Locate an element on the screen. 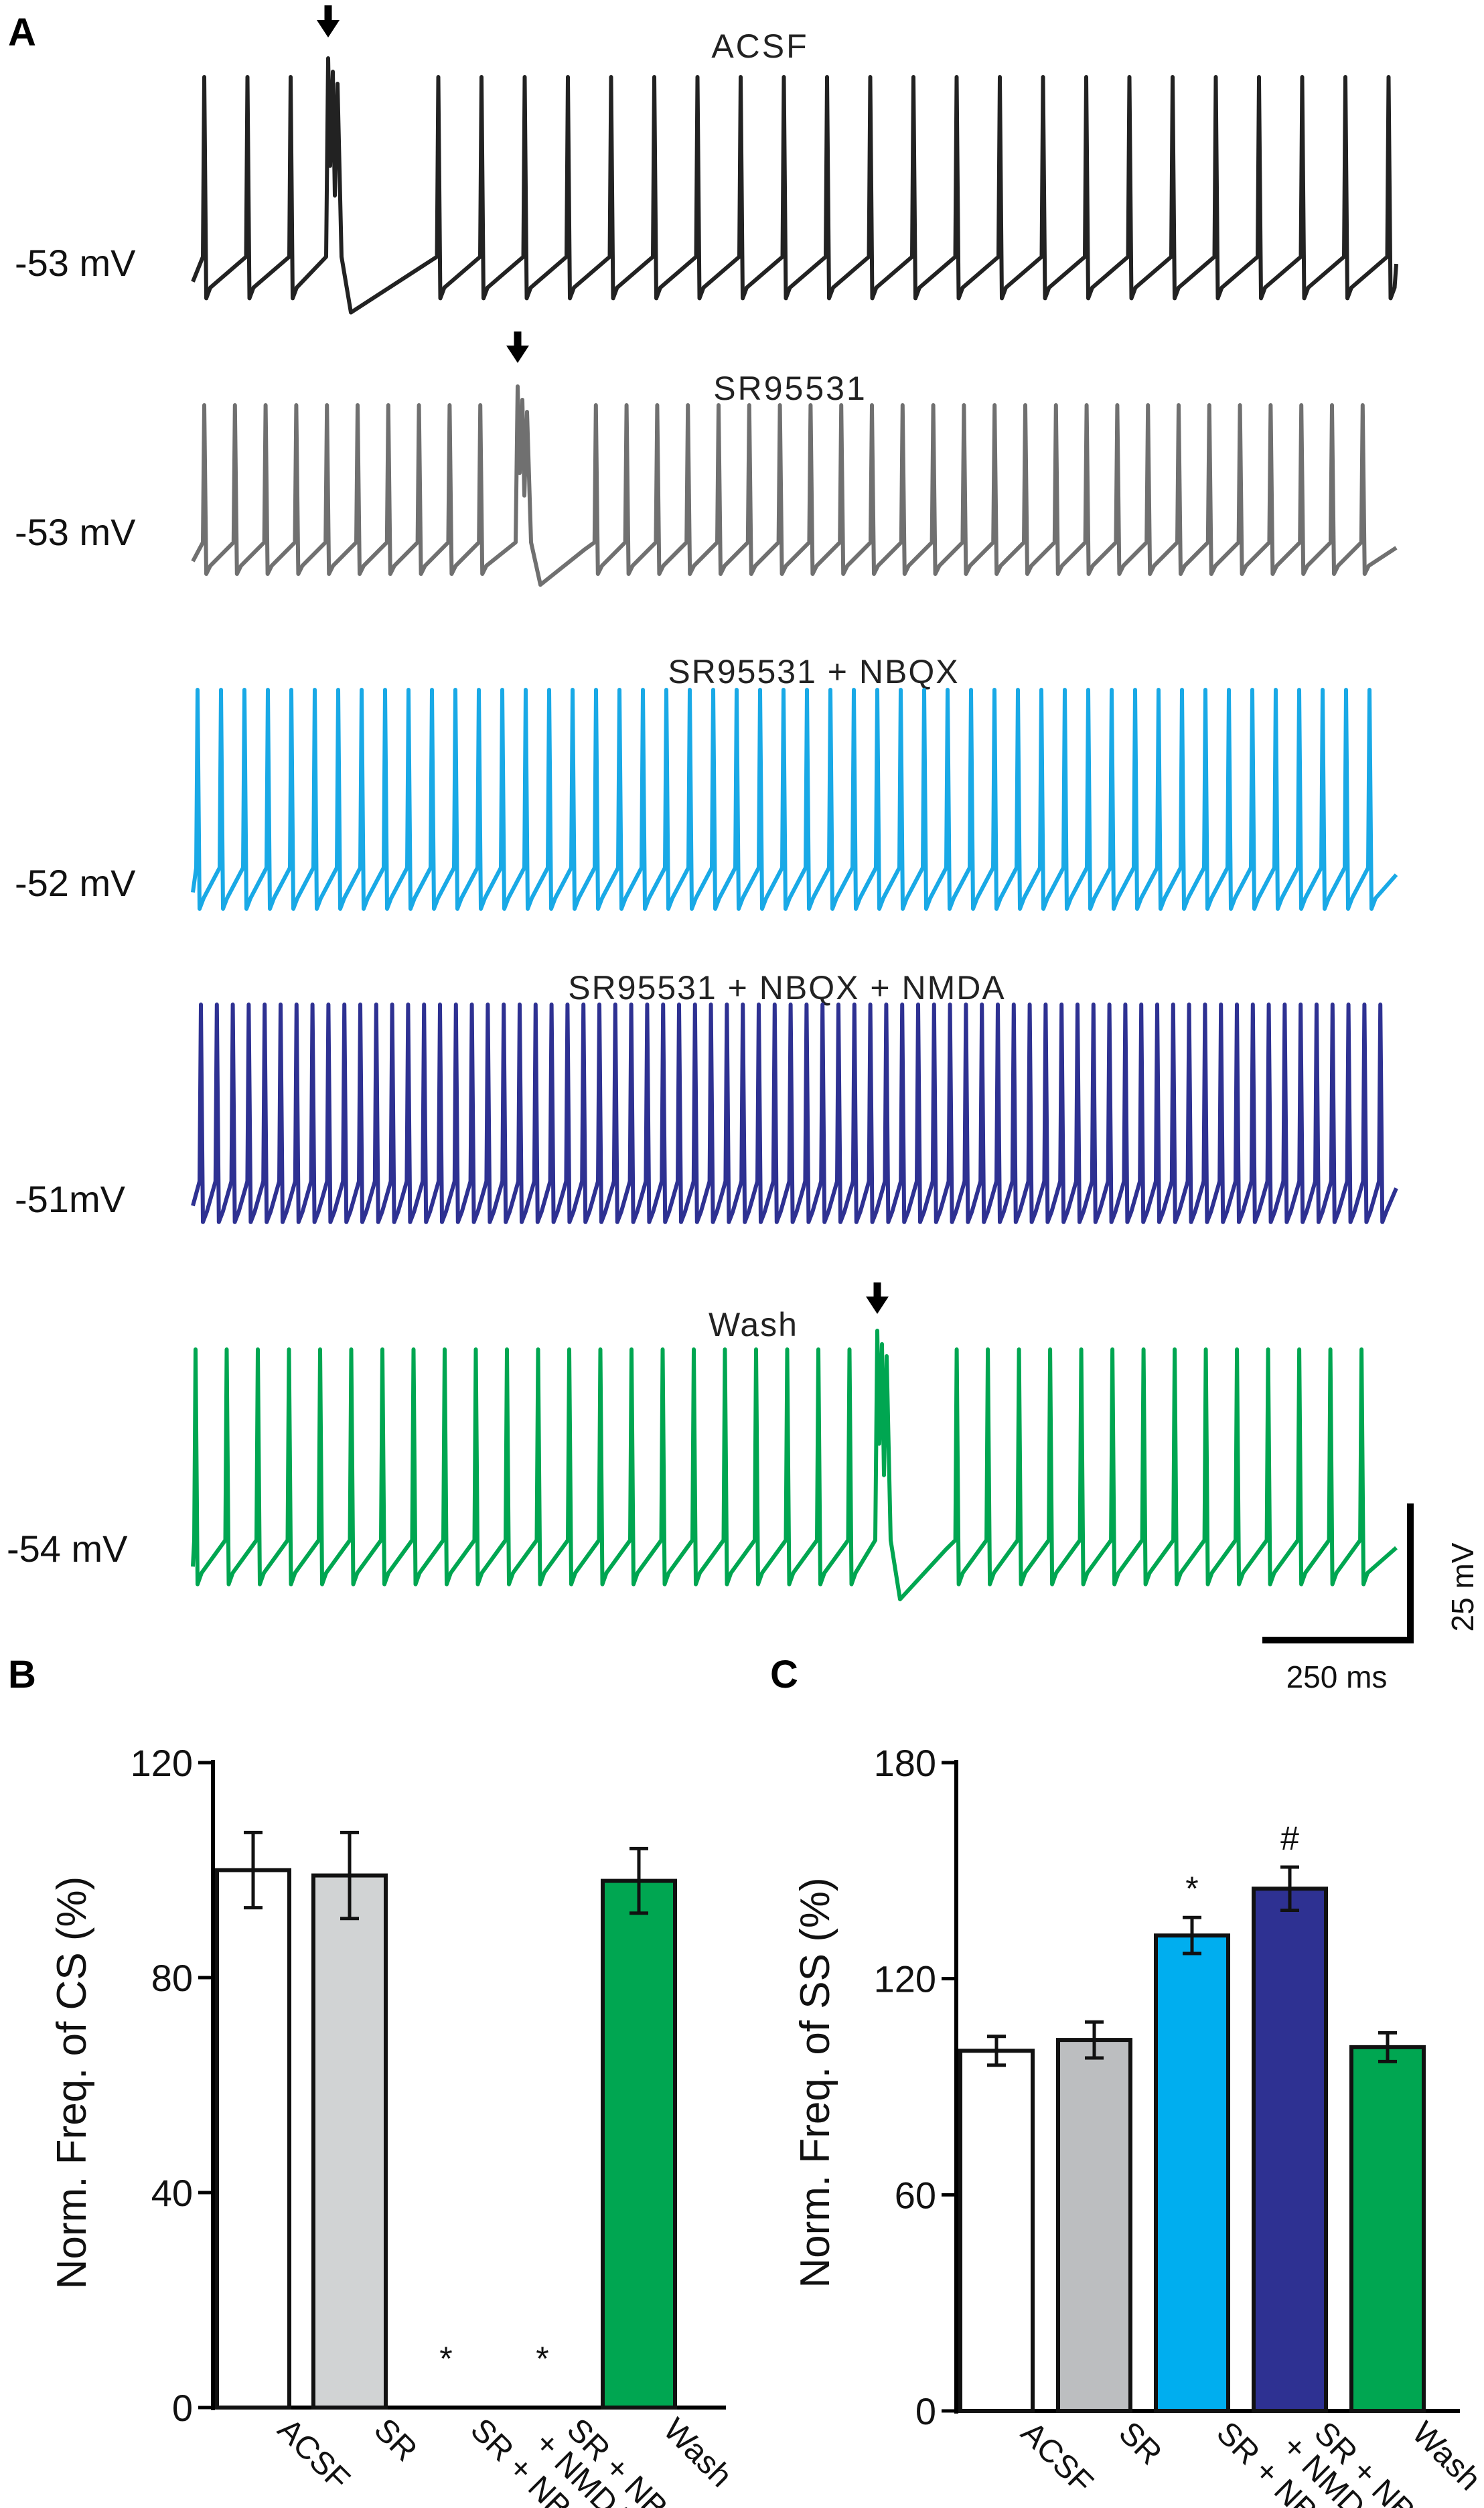  y-tick-label-2: 80 is located at coordinates (172, 1978).